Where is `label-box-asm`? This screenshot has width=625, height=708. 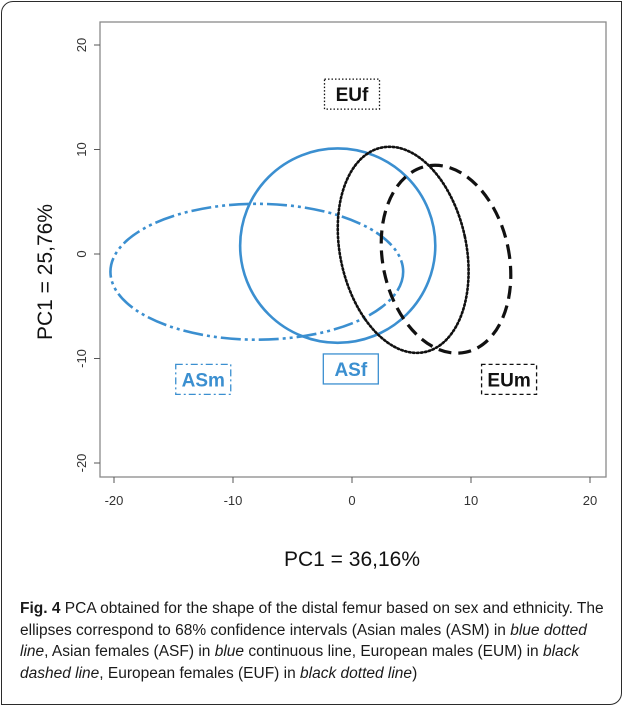 label-box-asm is located at coordinates (203, 379).